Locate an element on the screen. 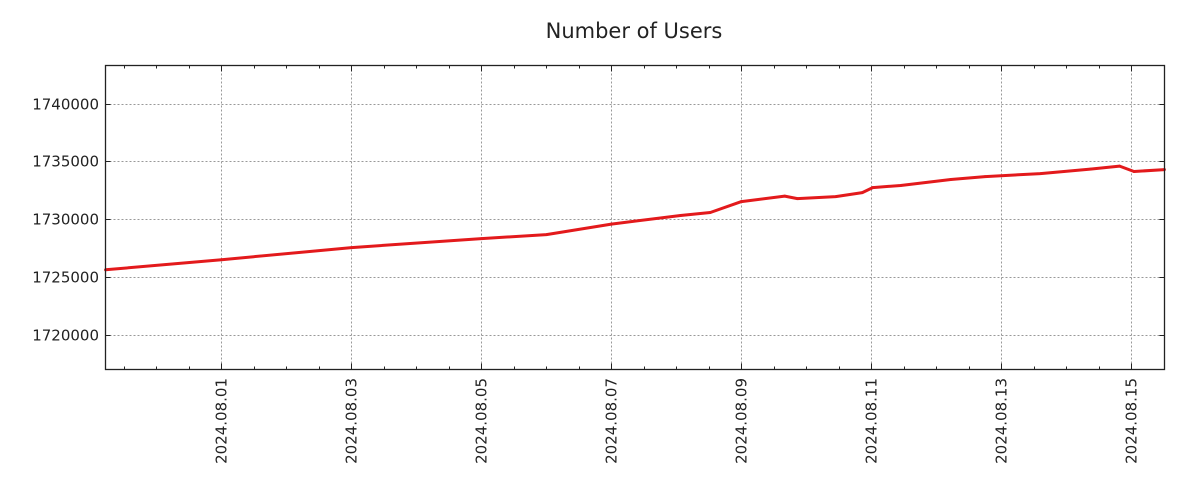 This screenshot has height=500, width=1200. x-tick-label: 2024.08.09 is located at coordinates (742, 421).